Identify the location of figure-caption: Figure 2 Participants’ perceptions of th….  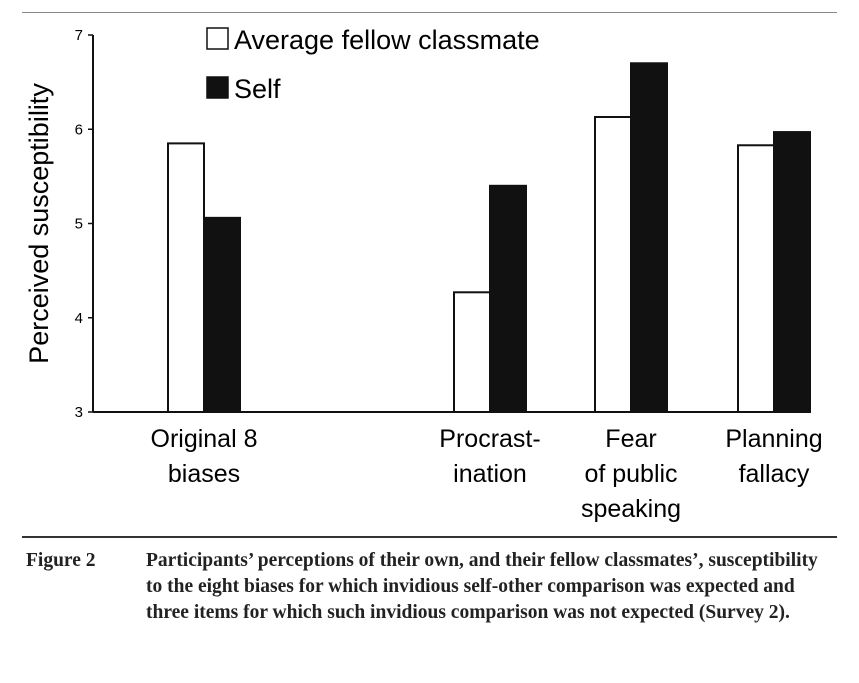
(431, 587).